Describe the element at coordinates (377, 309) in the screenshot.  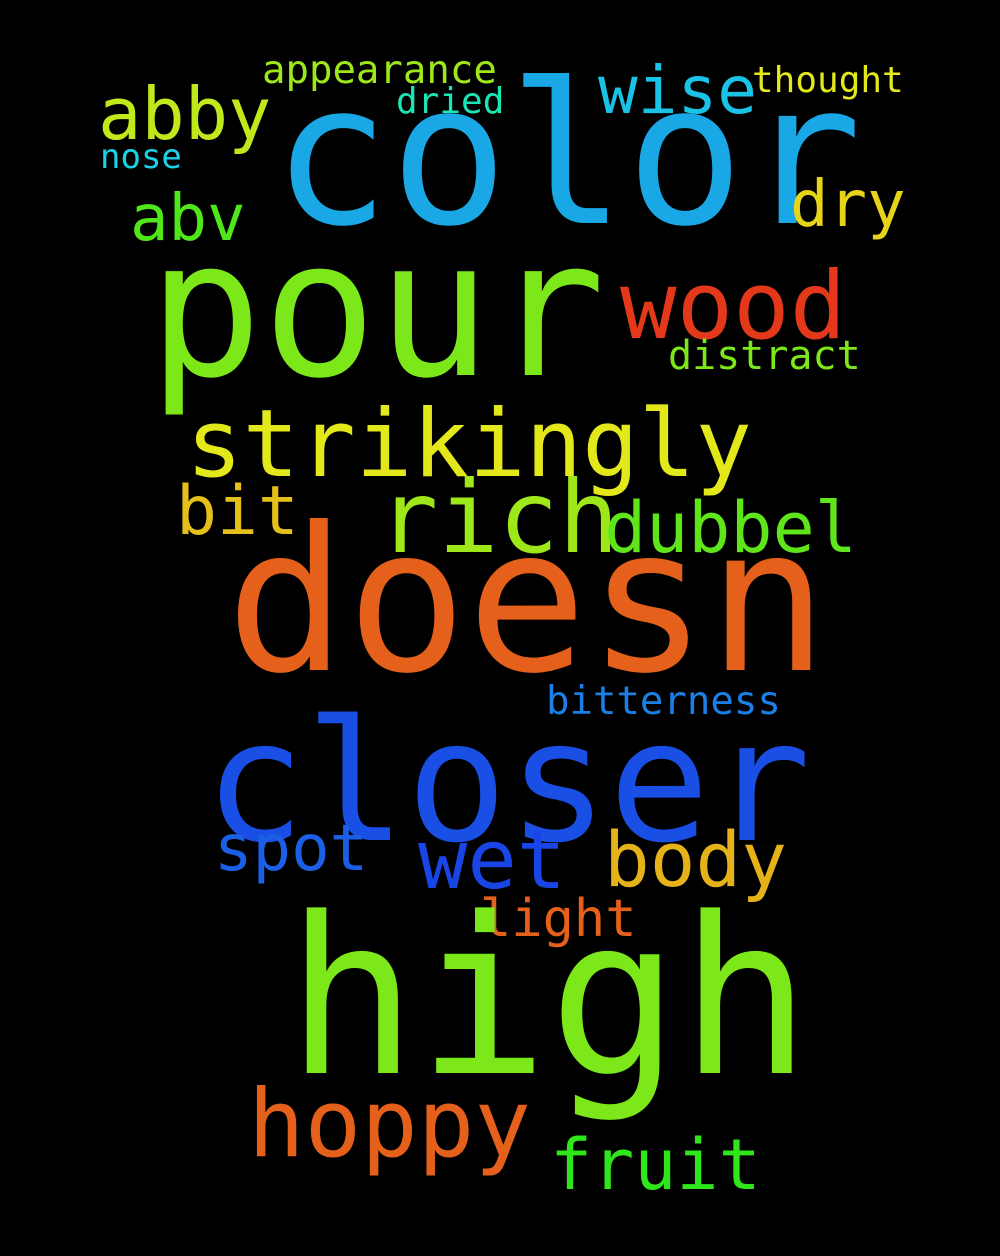
I see `word-pour: pour` at that location.